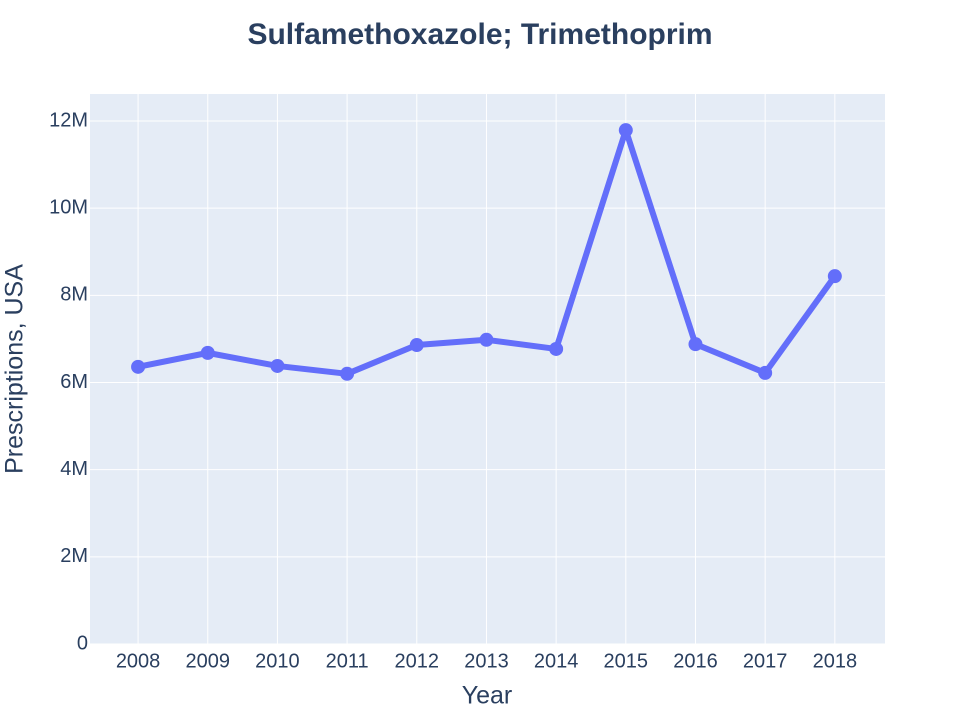  What do you see at coordinates (208, 661) in the screenshot?
I see `x-tick-label: 2009` at bounding box center [208, 661].